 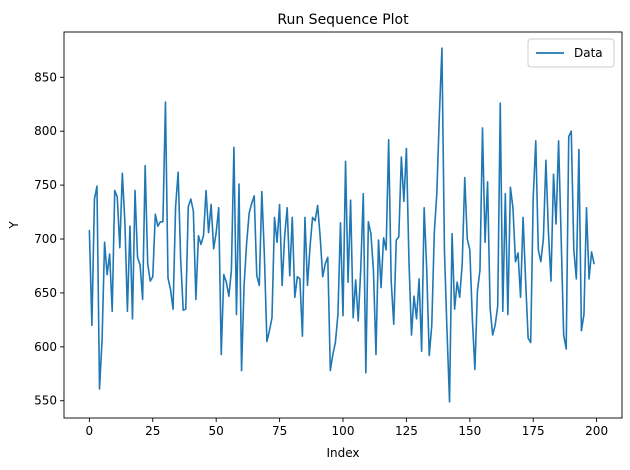 I want to click on y-tick-label: 750, so click(x=45, y=185).